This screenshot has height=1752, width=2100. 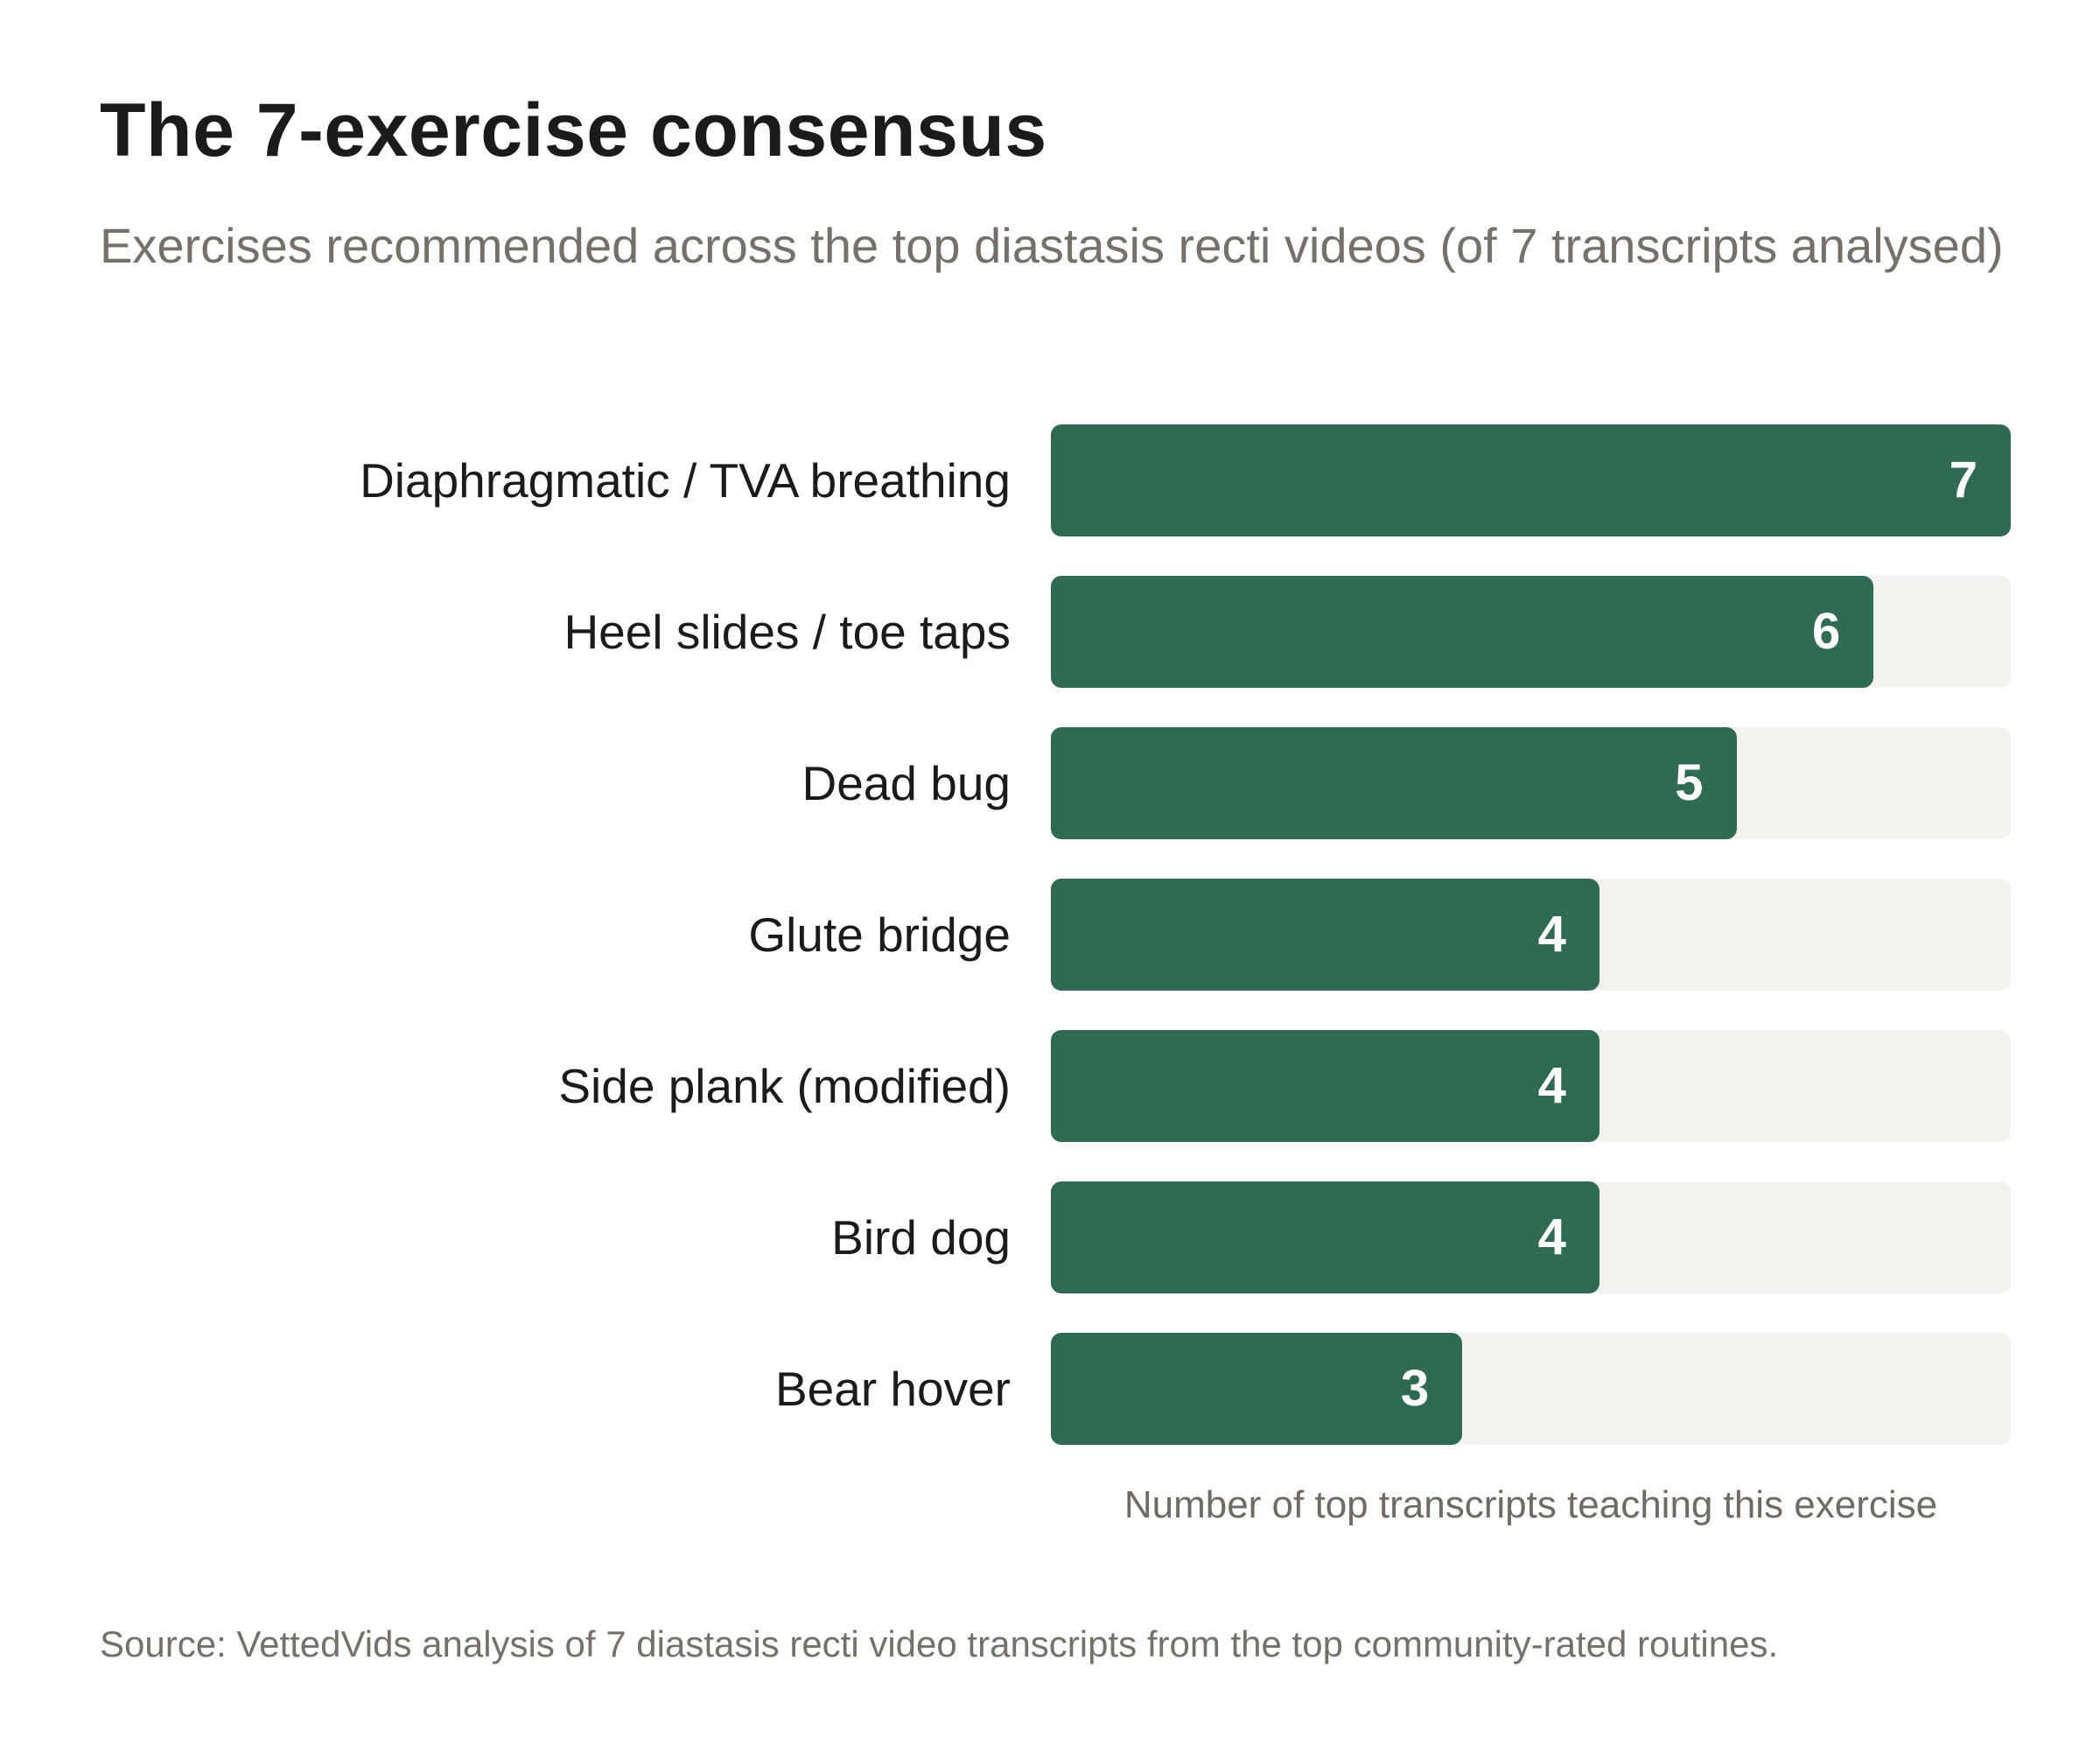 What do you see at coordinates (879, 935) in the screenshot?
I see `category-label: Glute bridge` at bounding box center [879, 935].